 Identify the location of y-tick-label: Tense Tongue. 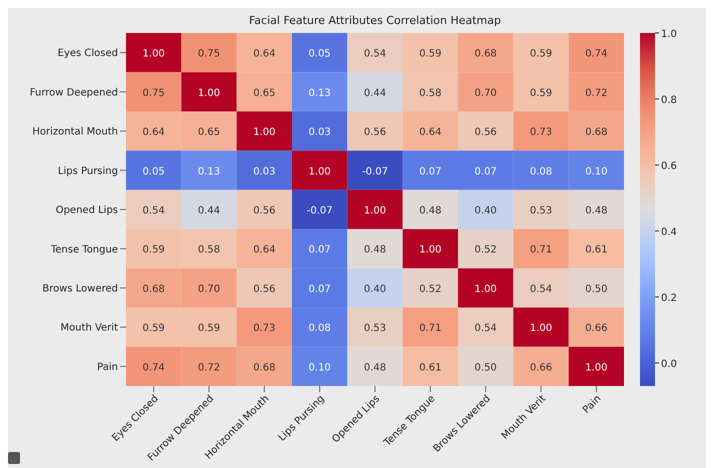
(84, 250).